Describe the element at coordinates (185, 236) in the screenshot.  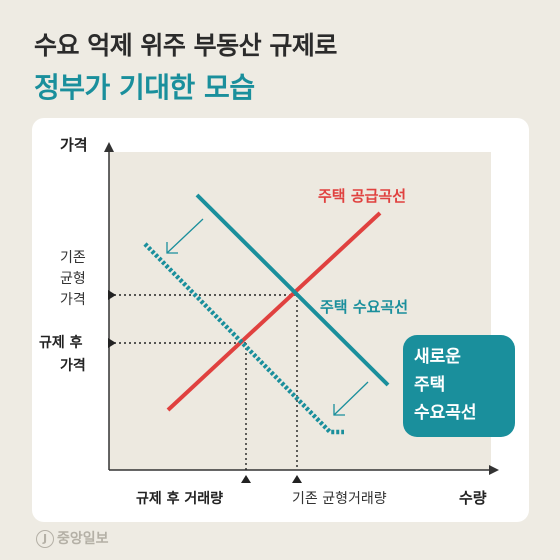
I see `shift-arrow-upper` at that location.